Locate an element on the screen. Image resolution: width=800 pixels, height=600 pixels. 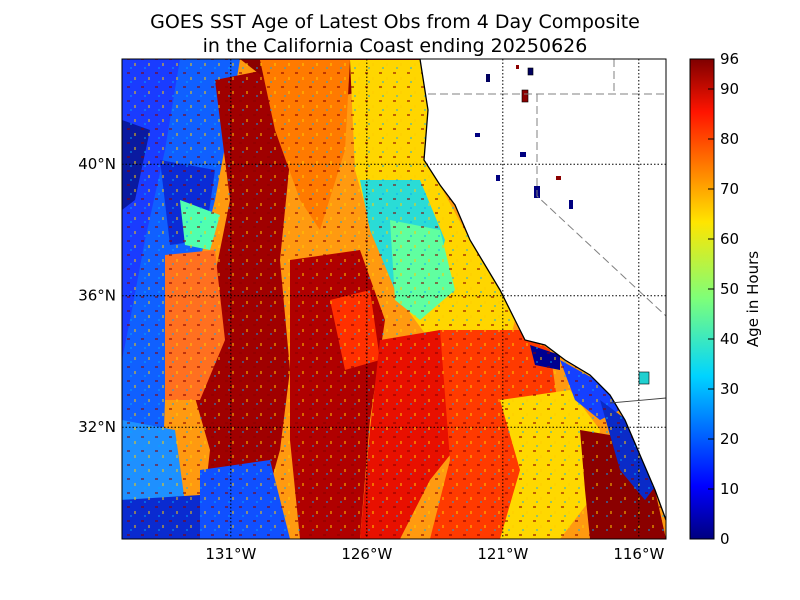
colorbar-tick-label: 70 is located at coordinates (729, 189).